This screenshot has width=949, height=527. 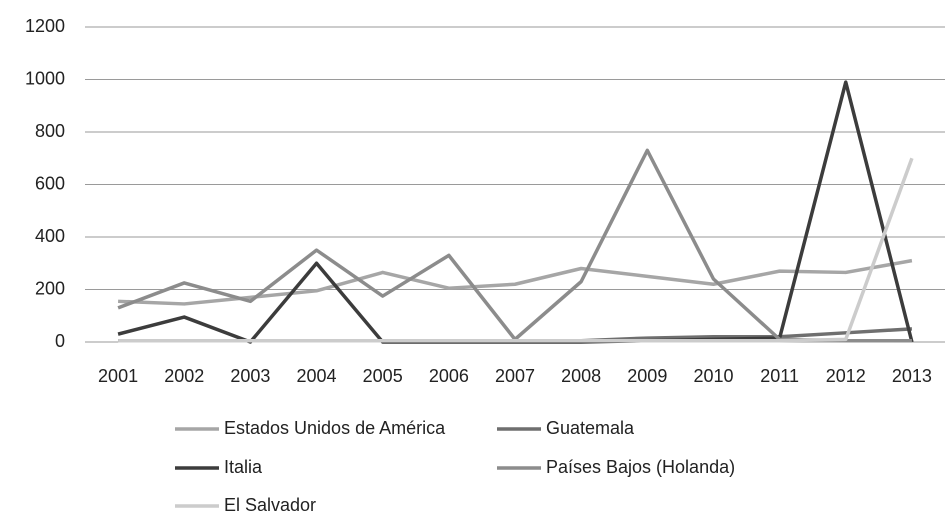 I want to click on y-tick-label: 0, so click(x=60, y=341).